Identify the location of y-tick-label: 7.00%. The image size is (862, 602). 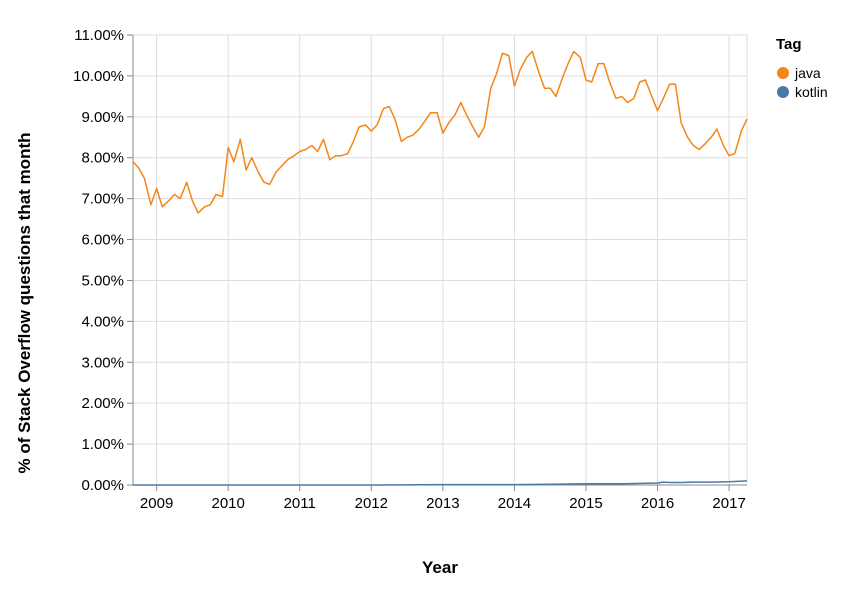
(102, 199).